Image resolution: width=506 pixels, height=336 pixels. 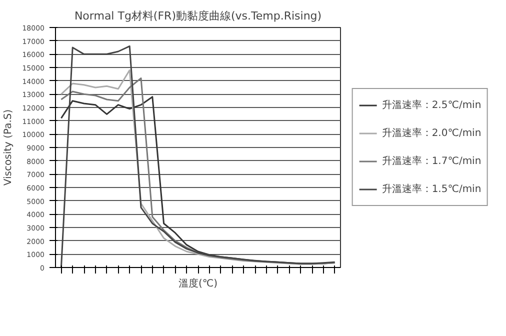 I want to click on x-axis-title: 溫度(℃), so click(x=198, y=284).